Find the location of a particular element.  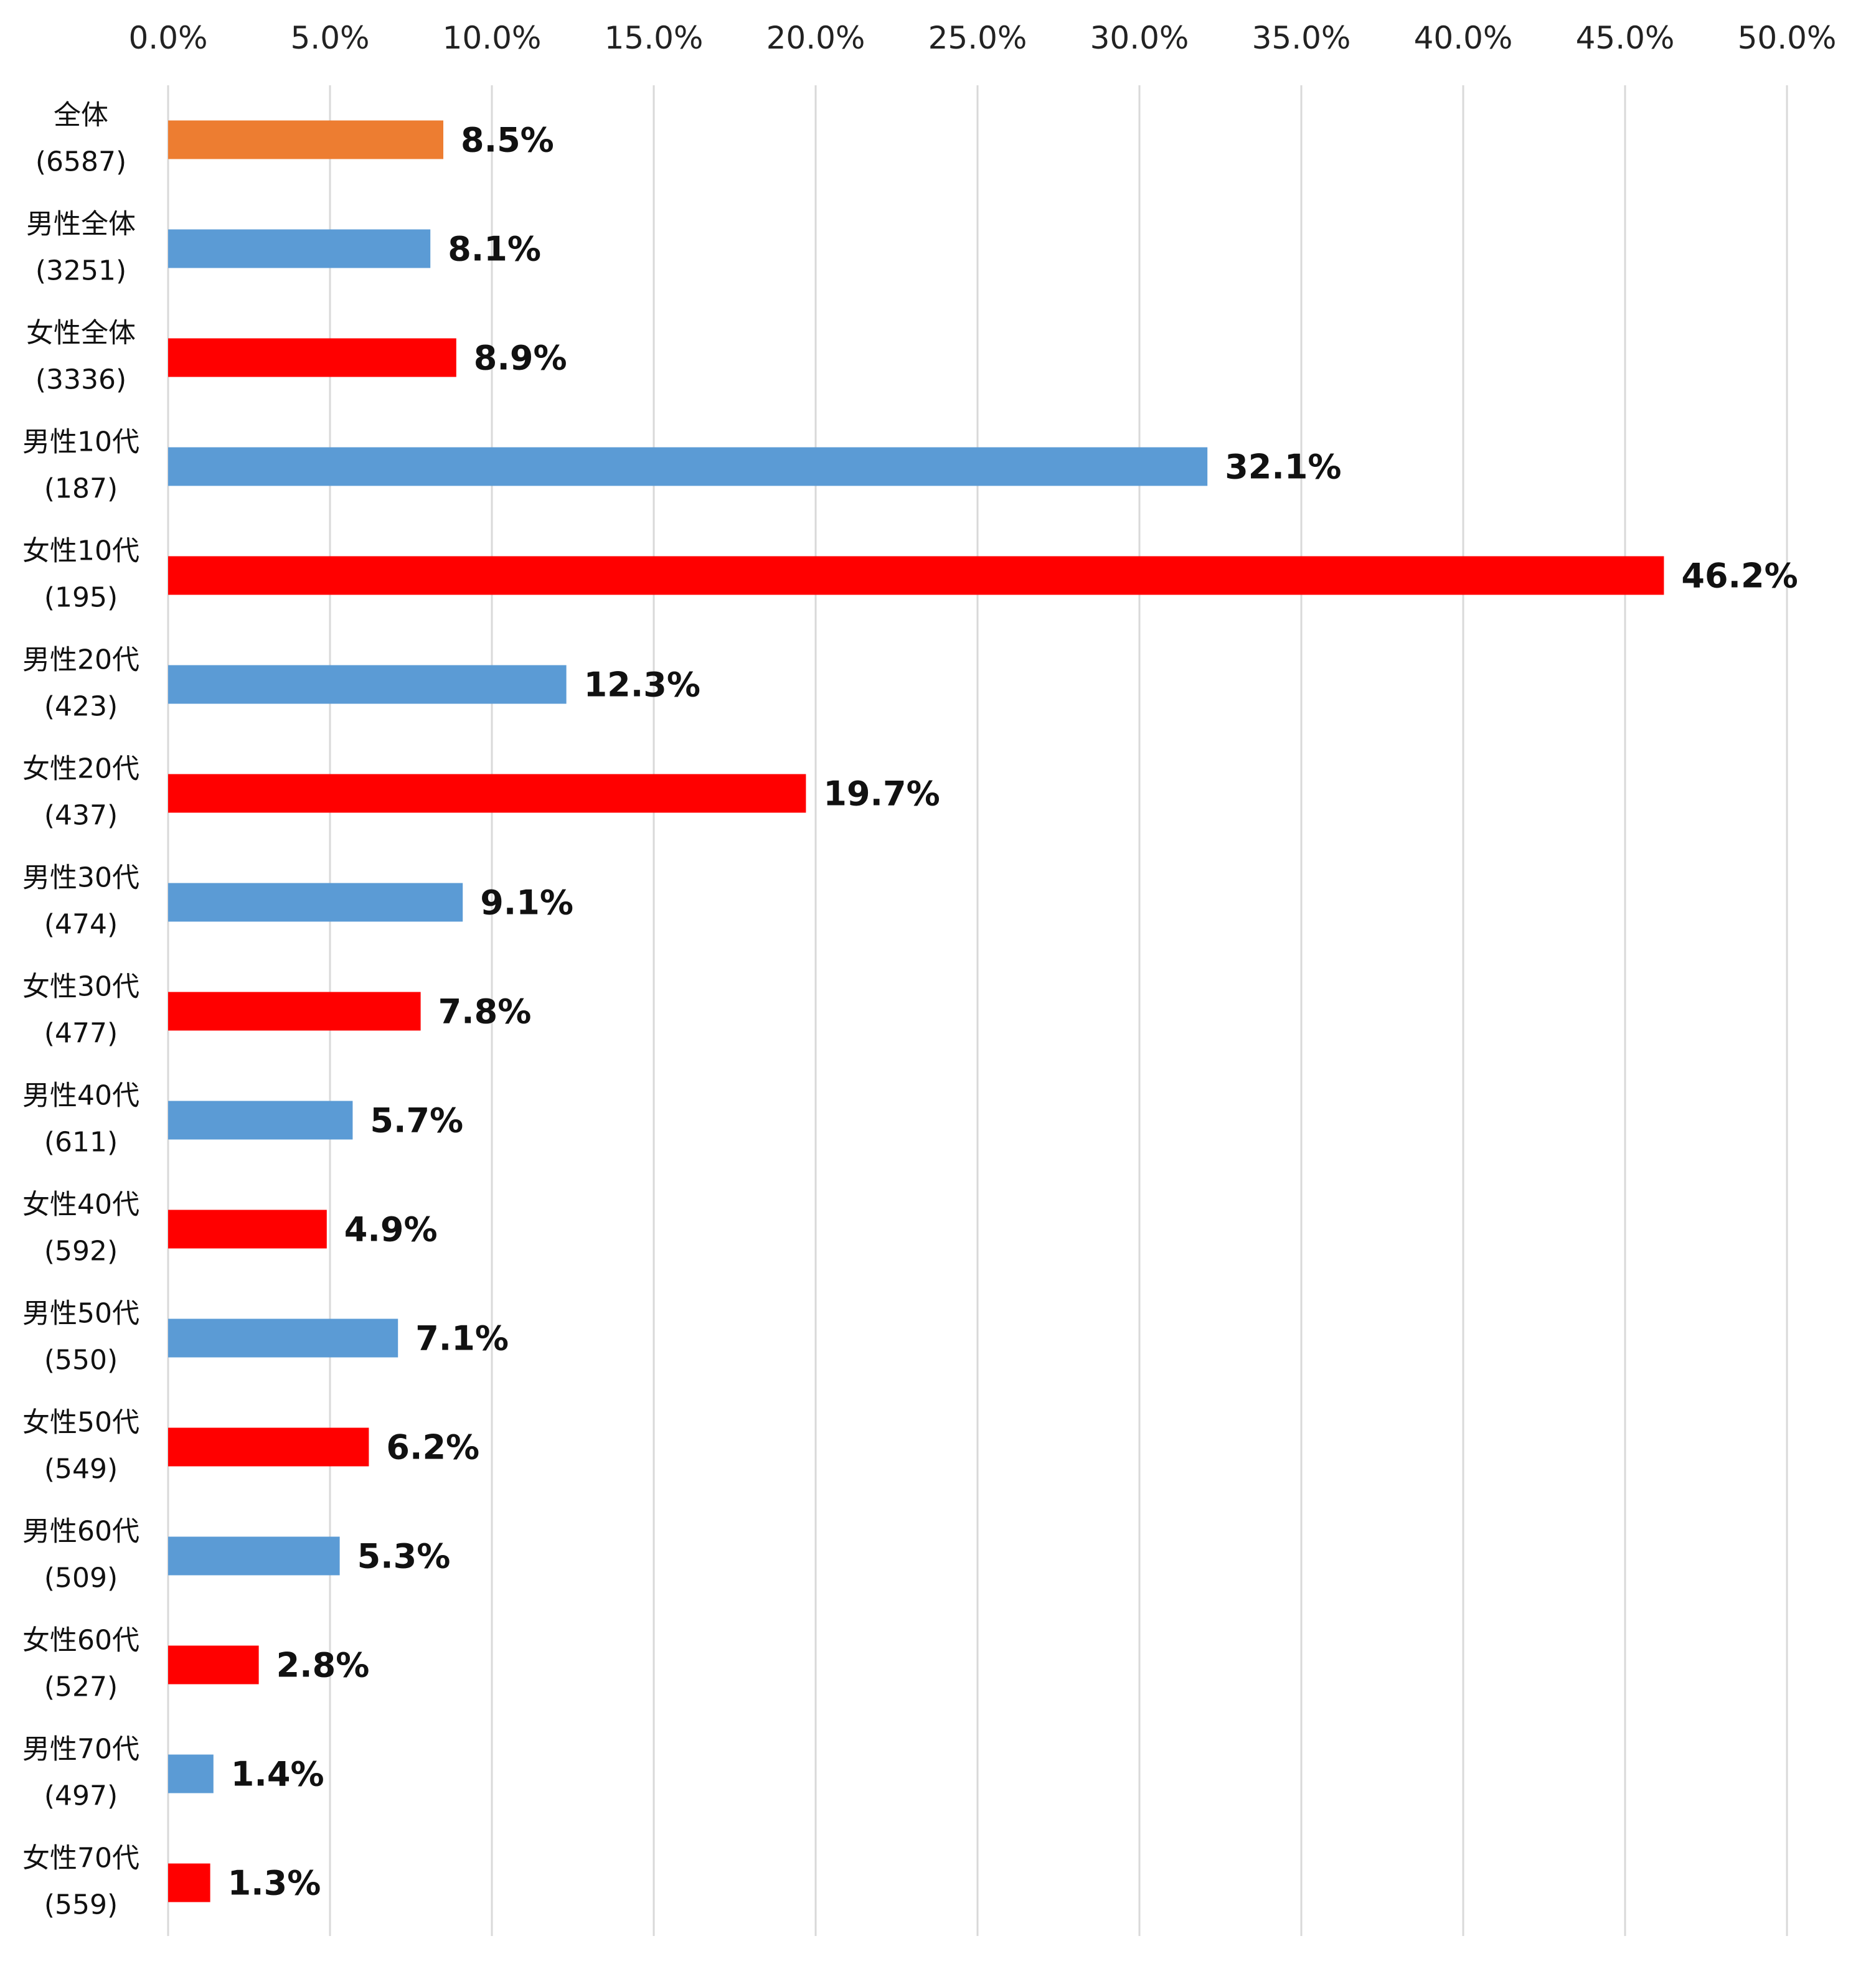

x-tick-label: 5.0% is located at coordinates (329, 38).